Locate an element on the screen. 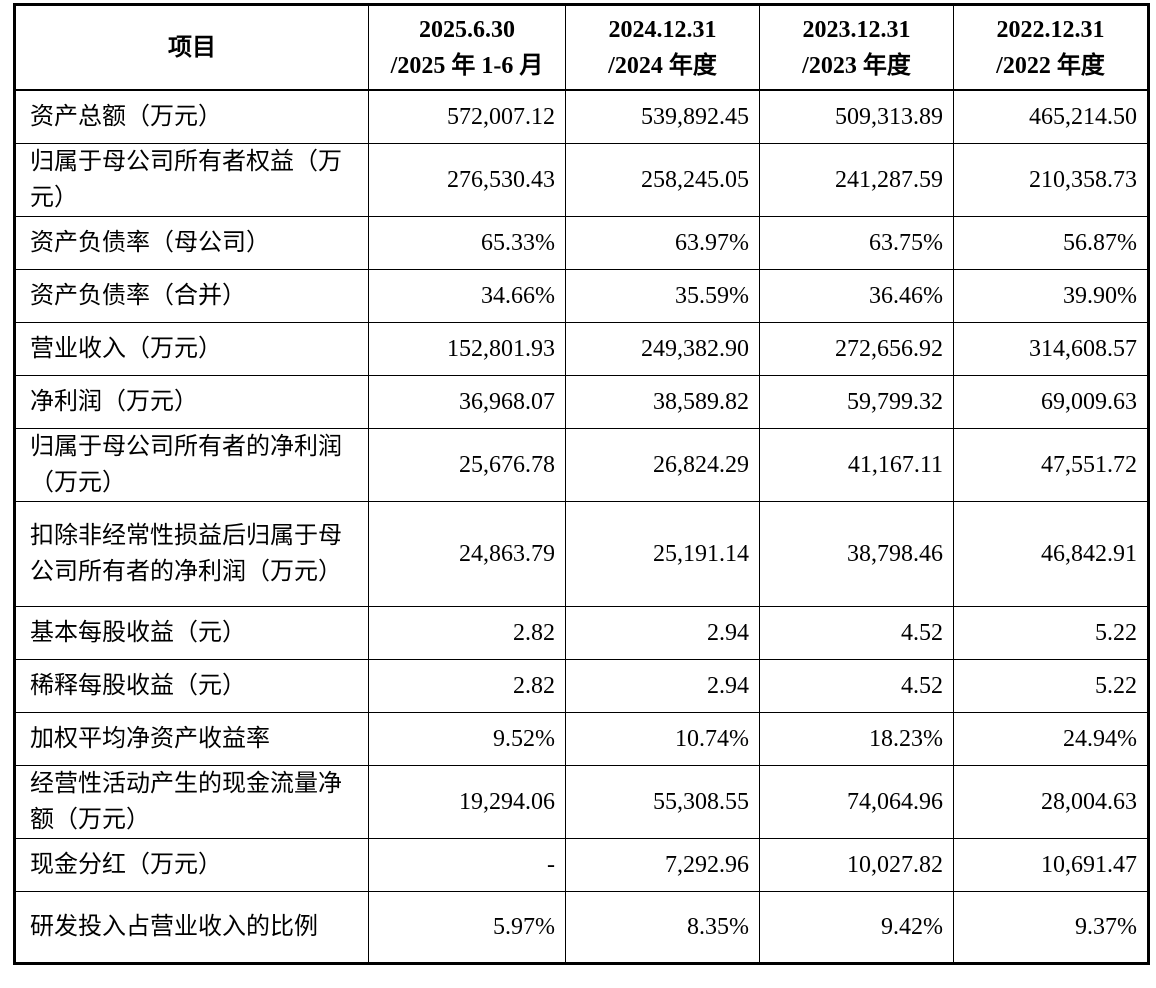  cell-value: 25,191.14 is located at coordinates (662, 554).